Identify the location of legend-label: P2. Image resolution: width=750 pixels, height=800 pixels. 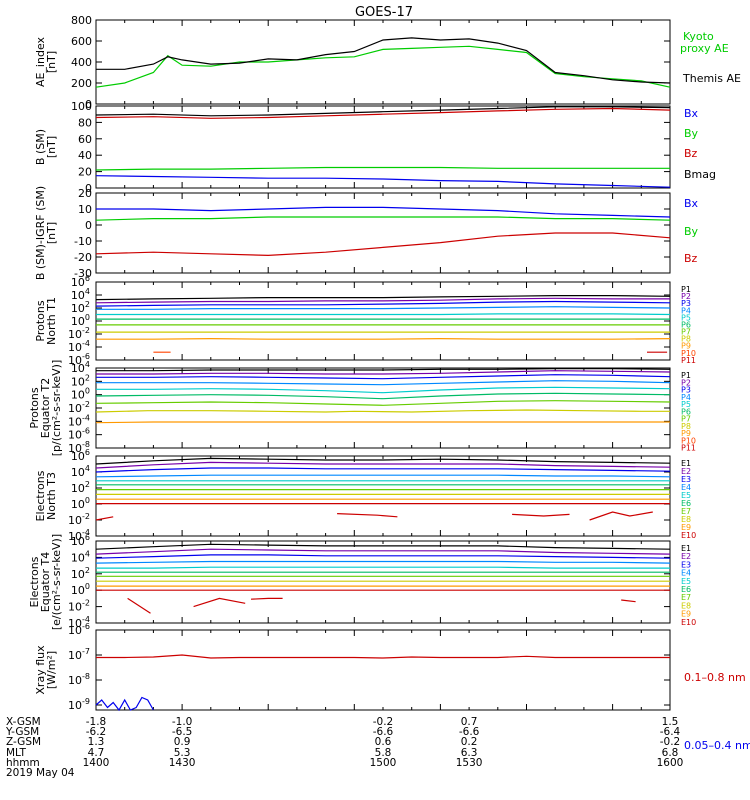
(686, 296).